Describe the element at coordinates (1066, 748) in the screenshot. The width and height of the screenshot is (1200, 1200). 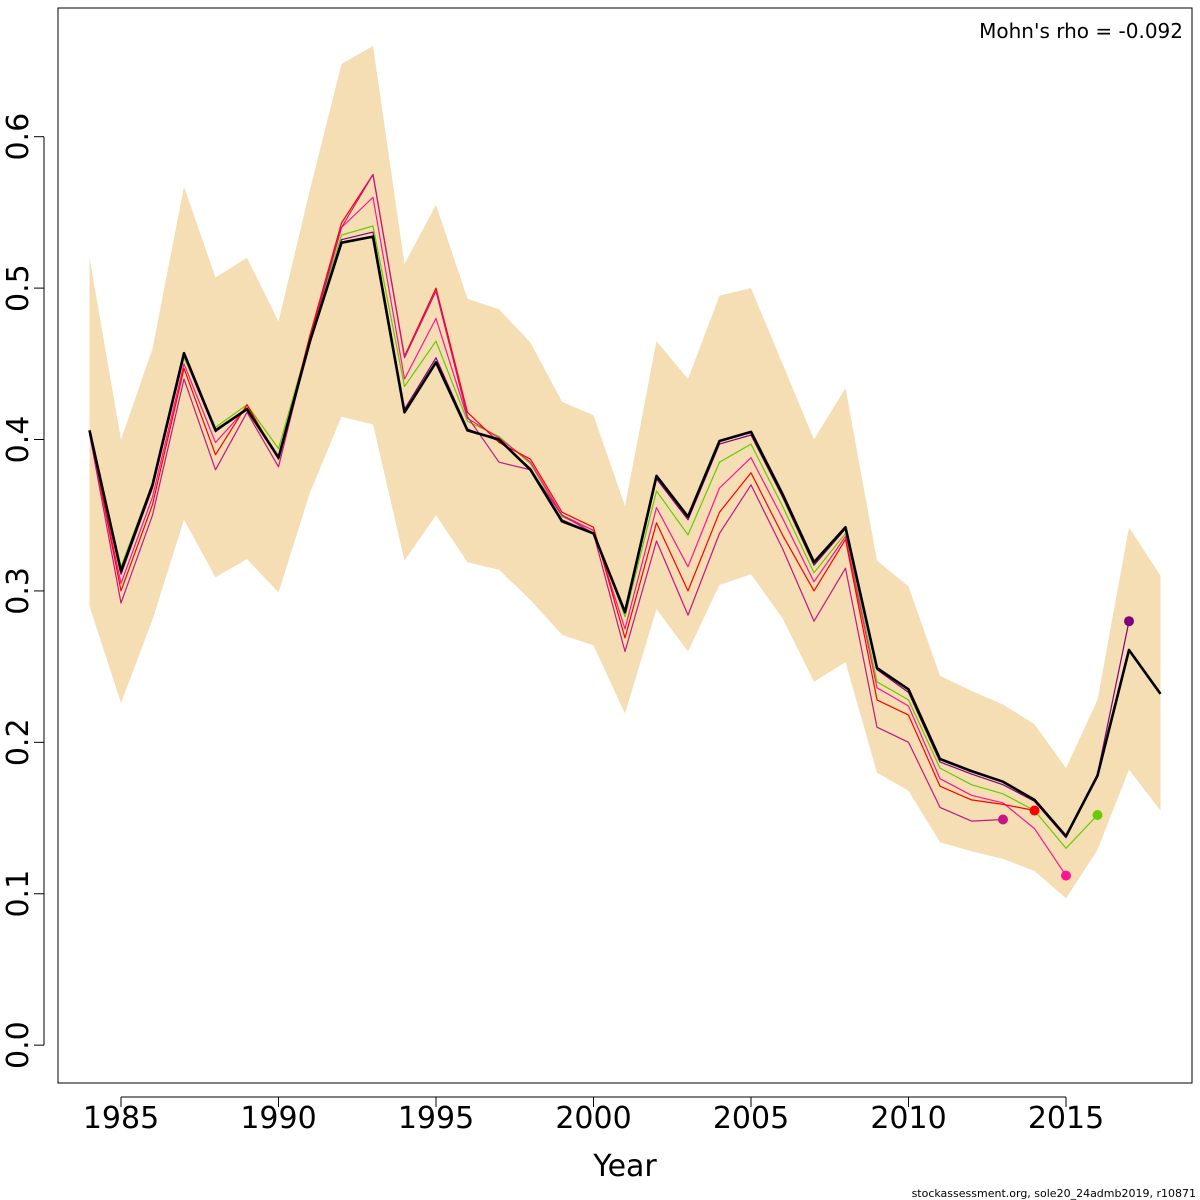
I see `end-marker-layer` at that location.